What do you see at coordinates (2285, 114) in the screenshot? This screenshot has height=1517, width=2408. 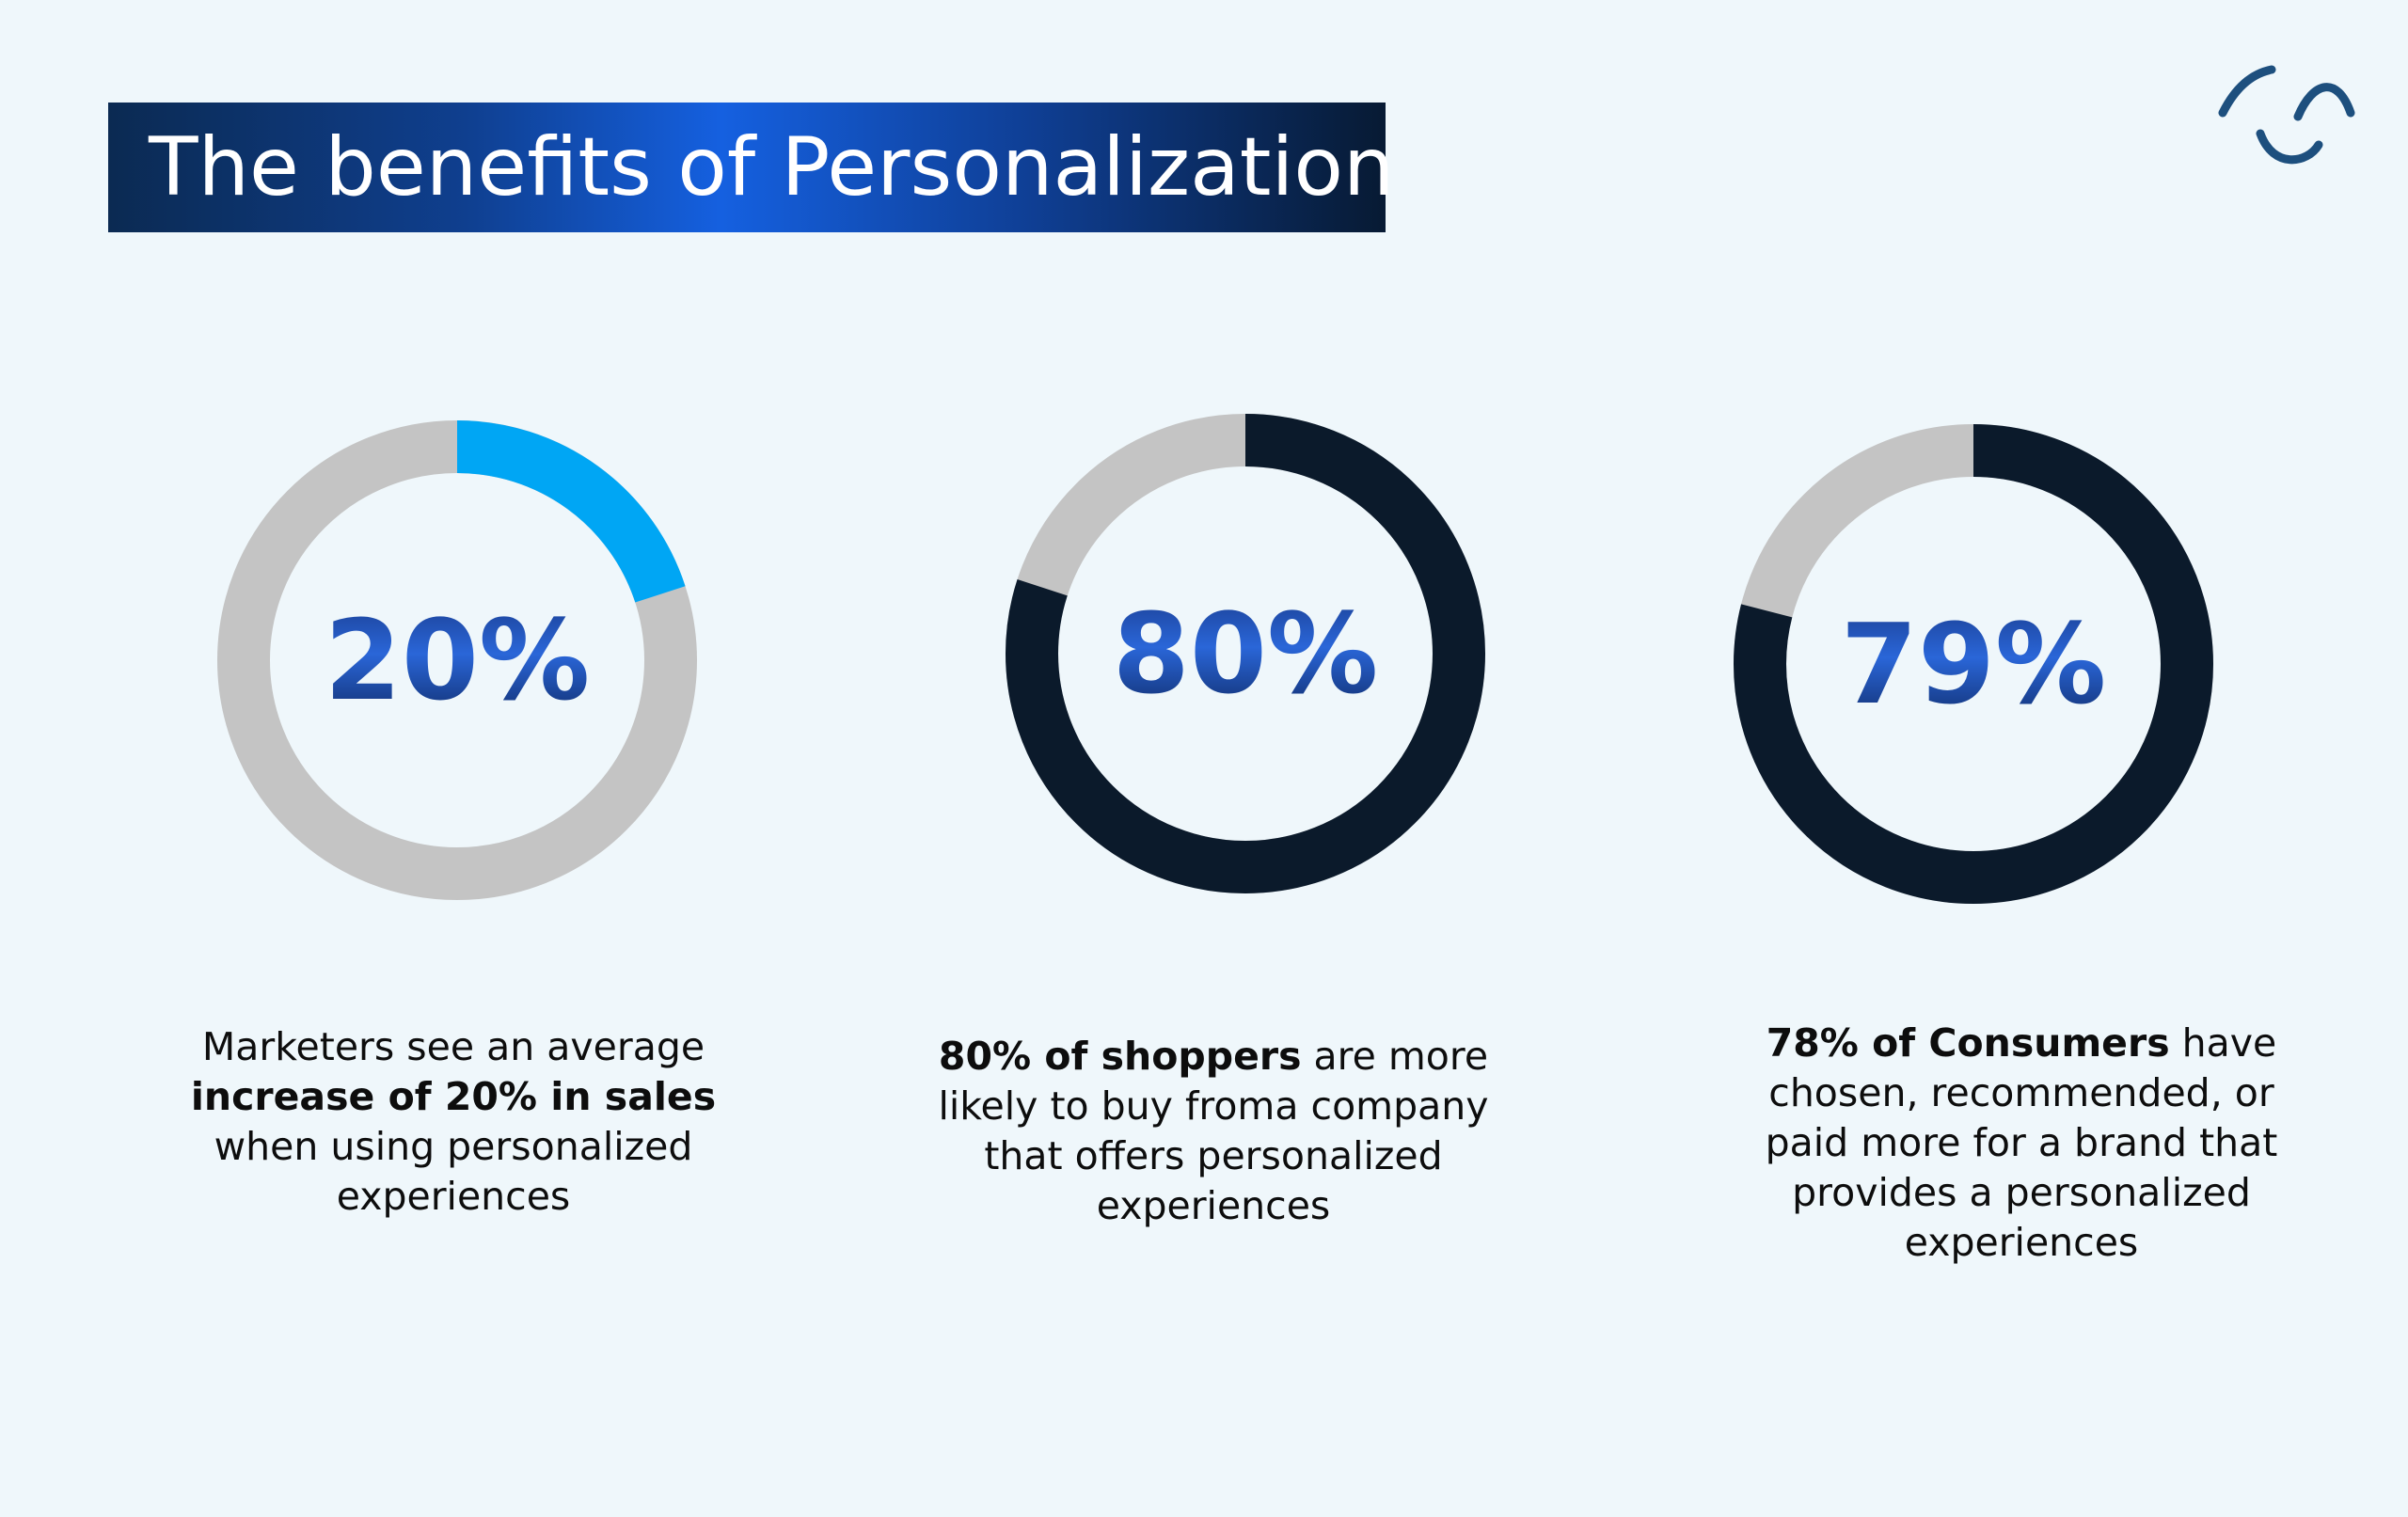 I see `wave-logo-icon` at bounding box center [2285, 114].